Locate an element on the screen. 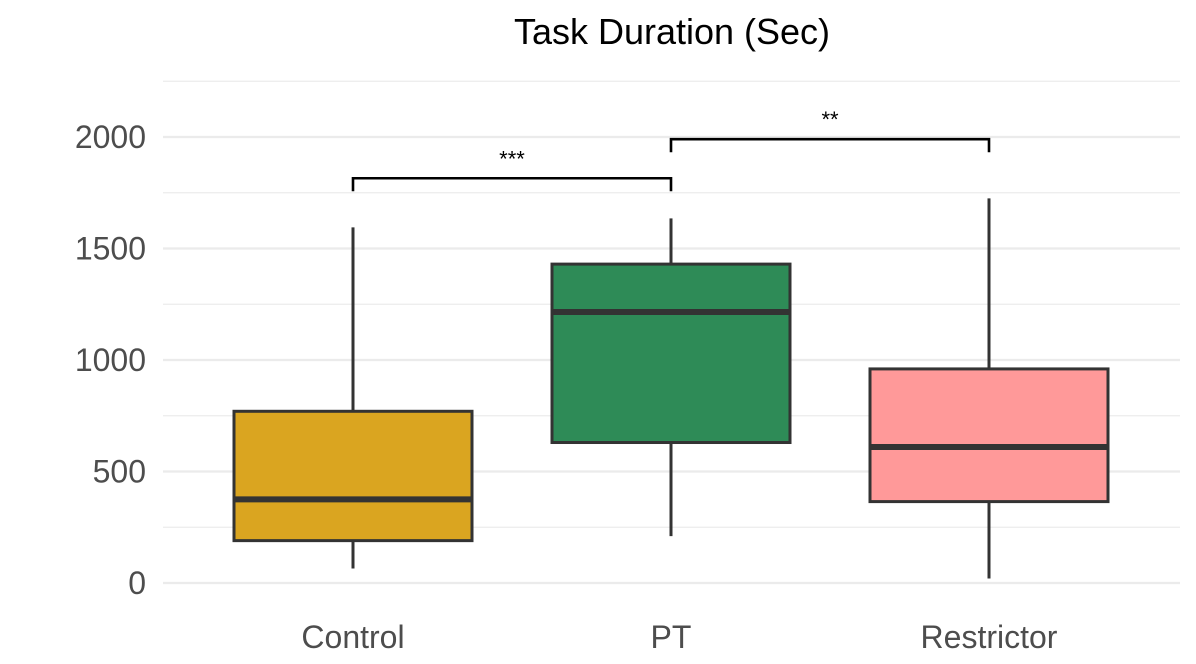  box-control is located at coordinates (353, 398).